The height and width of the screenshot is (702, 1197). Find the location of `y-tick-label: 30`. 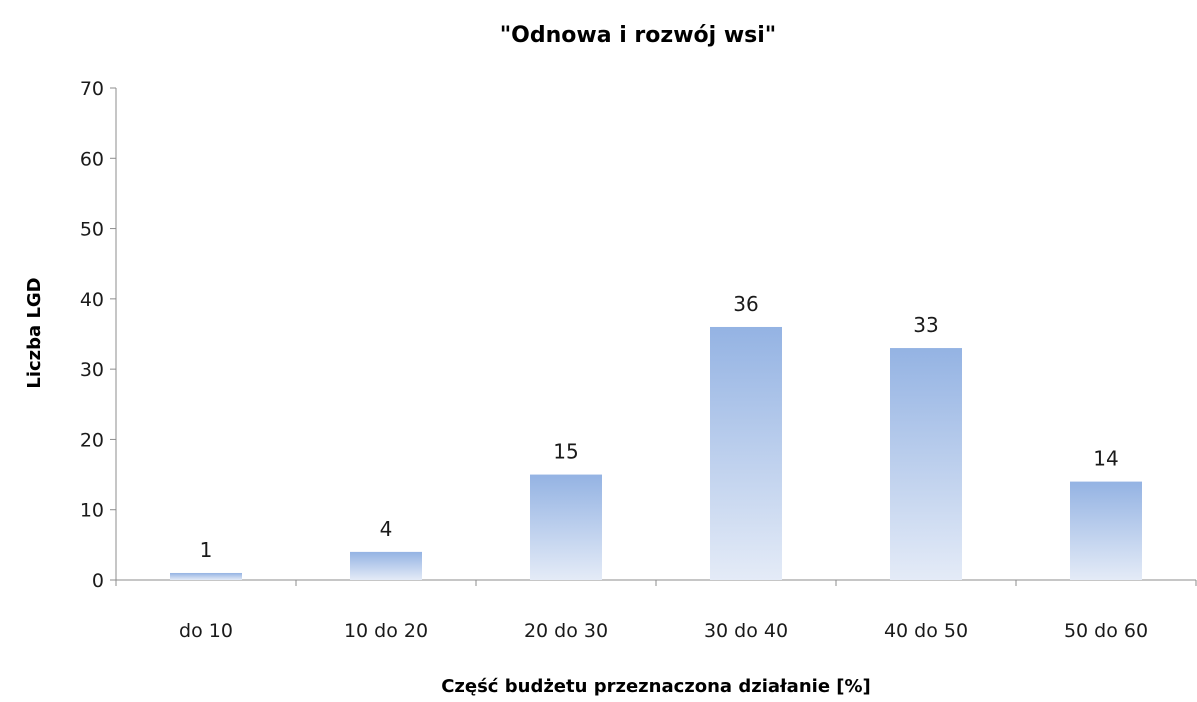

y-tick-label: 30 is located at coordinates (92, 370).